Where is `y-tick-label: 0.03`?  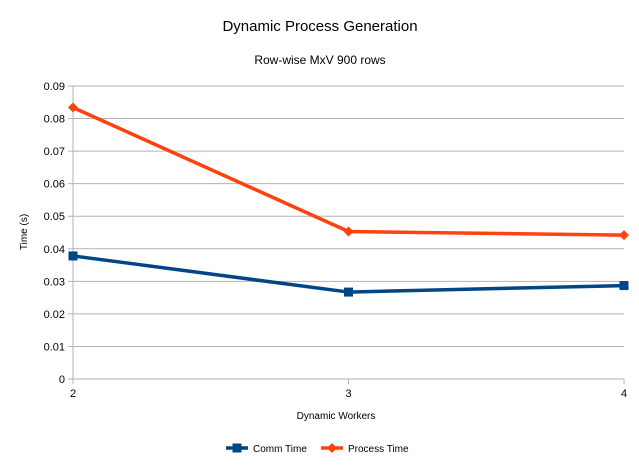
y-tick-label: 0.03 is located at coordinates (54, 282).